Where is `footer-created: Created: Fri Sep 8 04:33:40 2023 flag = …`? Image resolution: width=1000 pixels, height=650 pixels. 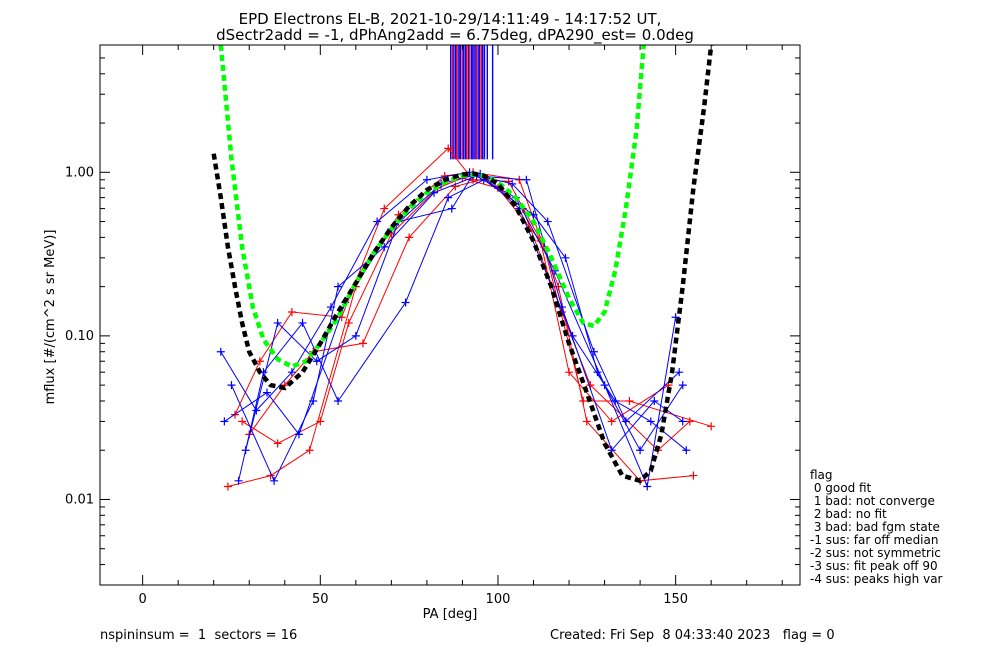 footer-created: Created: Fri Sep 8 04:33:40 2023 flag = … is located at coordinates (692, 635).